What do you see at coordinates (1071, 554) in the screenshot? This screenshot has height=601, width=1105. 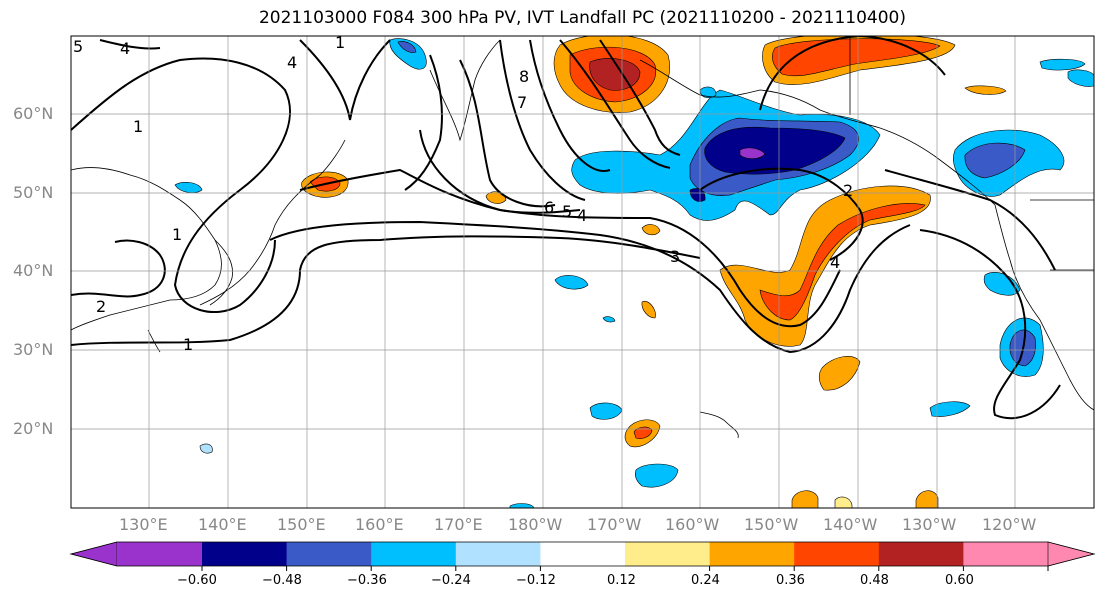 I see `colorbar-extend-high` at bounding box center [1071, 554].